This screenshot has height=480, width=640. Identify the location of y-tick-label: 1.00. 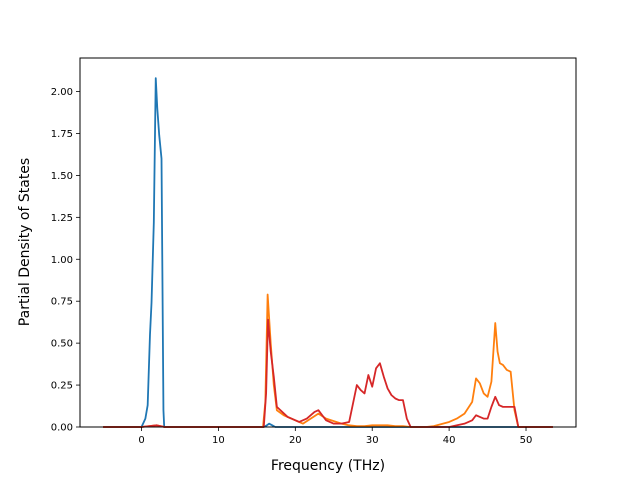
(62, 260).